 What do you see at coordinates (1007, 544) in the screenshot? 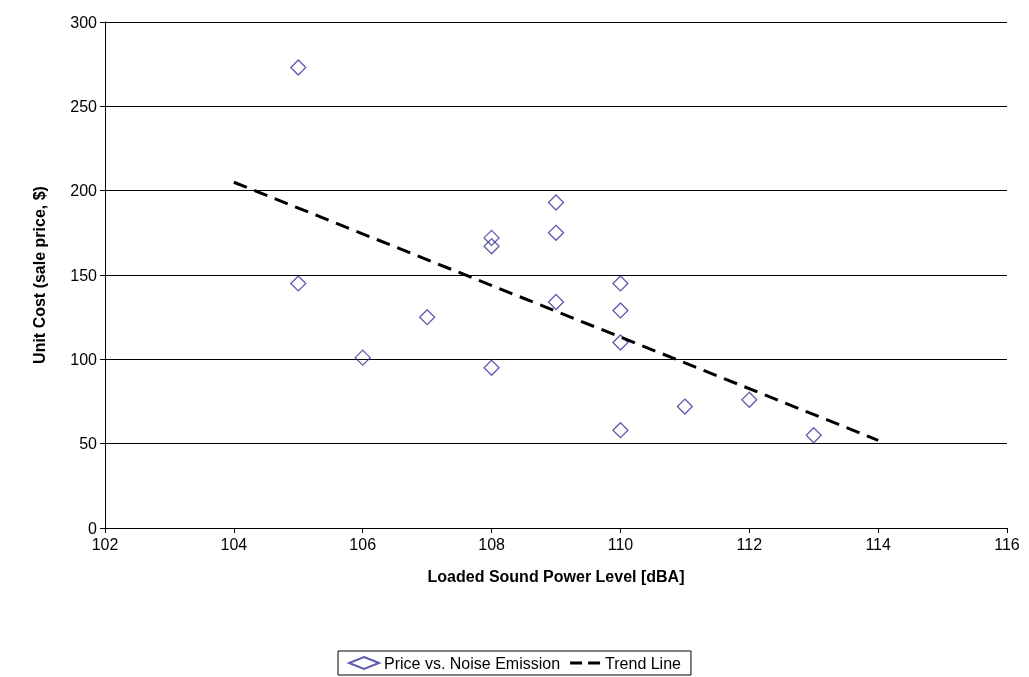
I see `x-tick-label: 116` at bounding box center [1007, 544].